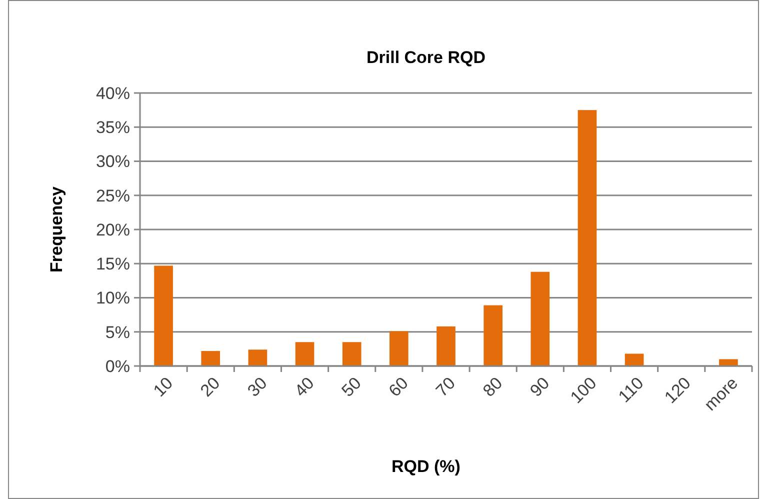 The height and width of the screenshot is (499, 767). Describe the element at coordinates (398, 387) in the screenshot. I see `x-tick-label: 60` at that location.